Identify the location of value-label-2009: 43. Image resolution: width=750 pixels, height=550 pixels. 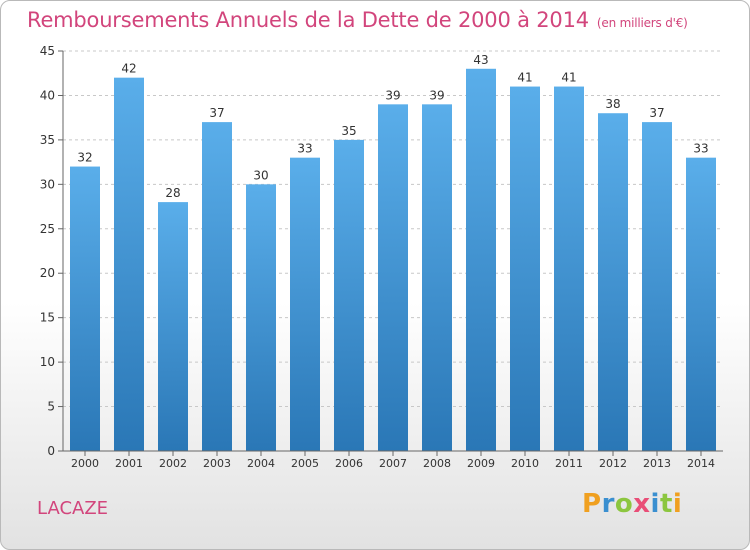
(480, 60).